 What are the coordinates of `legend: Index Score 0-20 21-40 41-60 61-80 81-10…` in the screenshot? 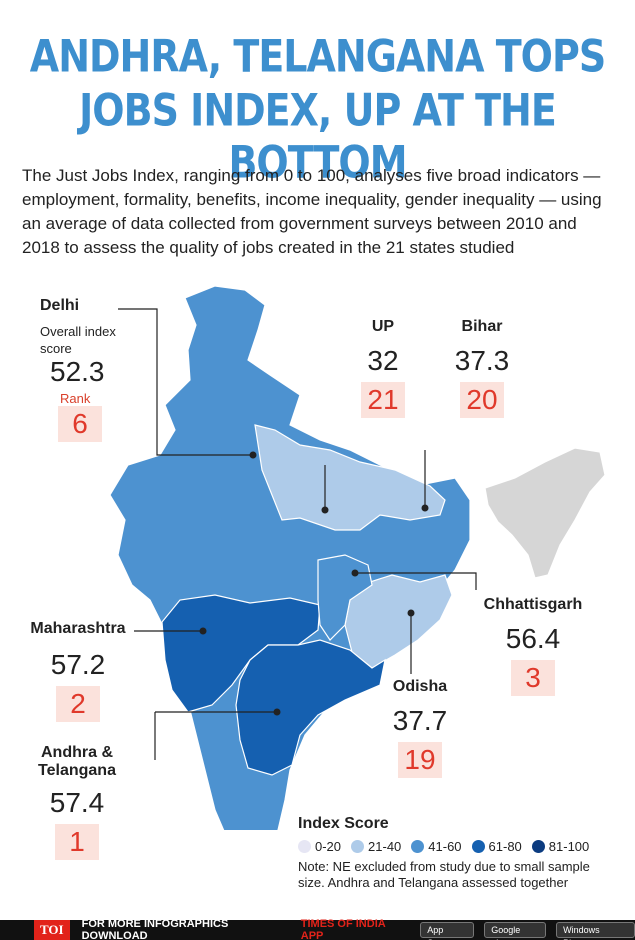 It's located at (443, 834).